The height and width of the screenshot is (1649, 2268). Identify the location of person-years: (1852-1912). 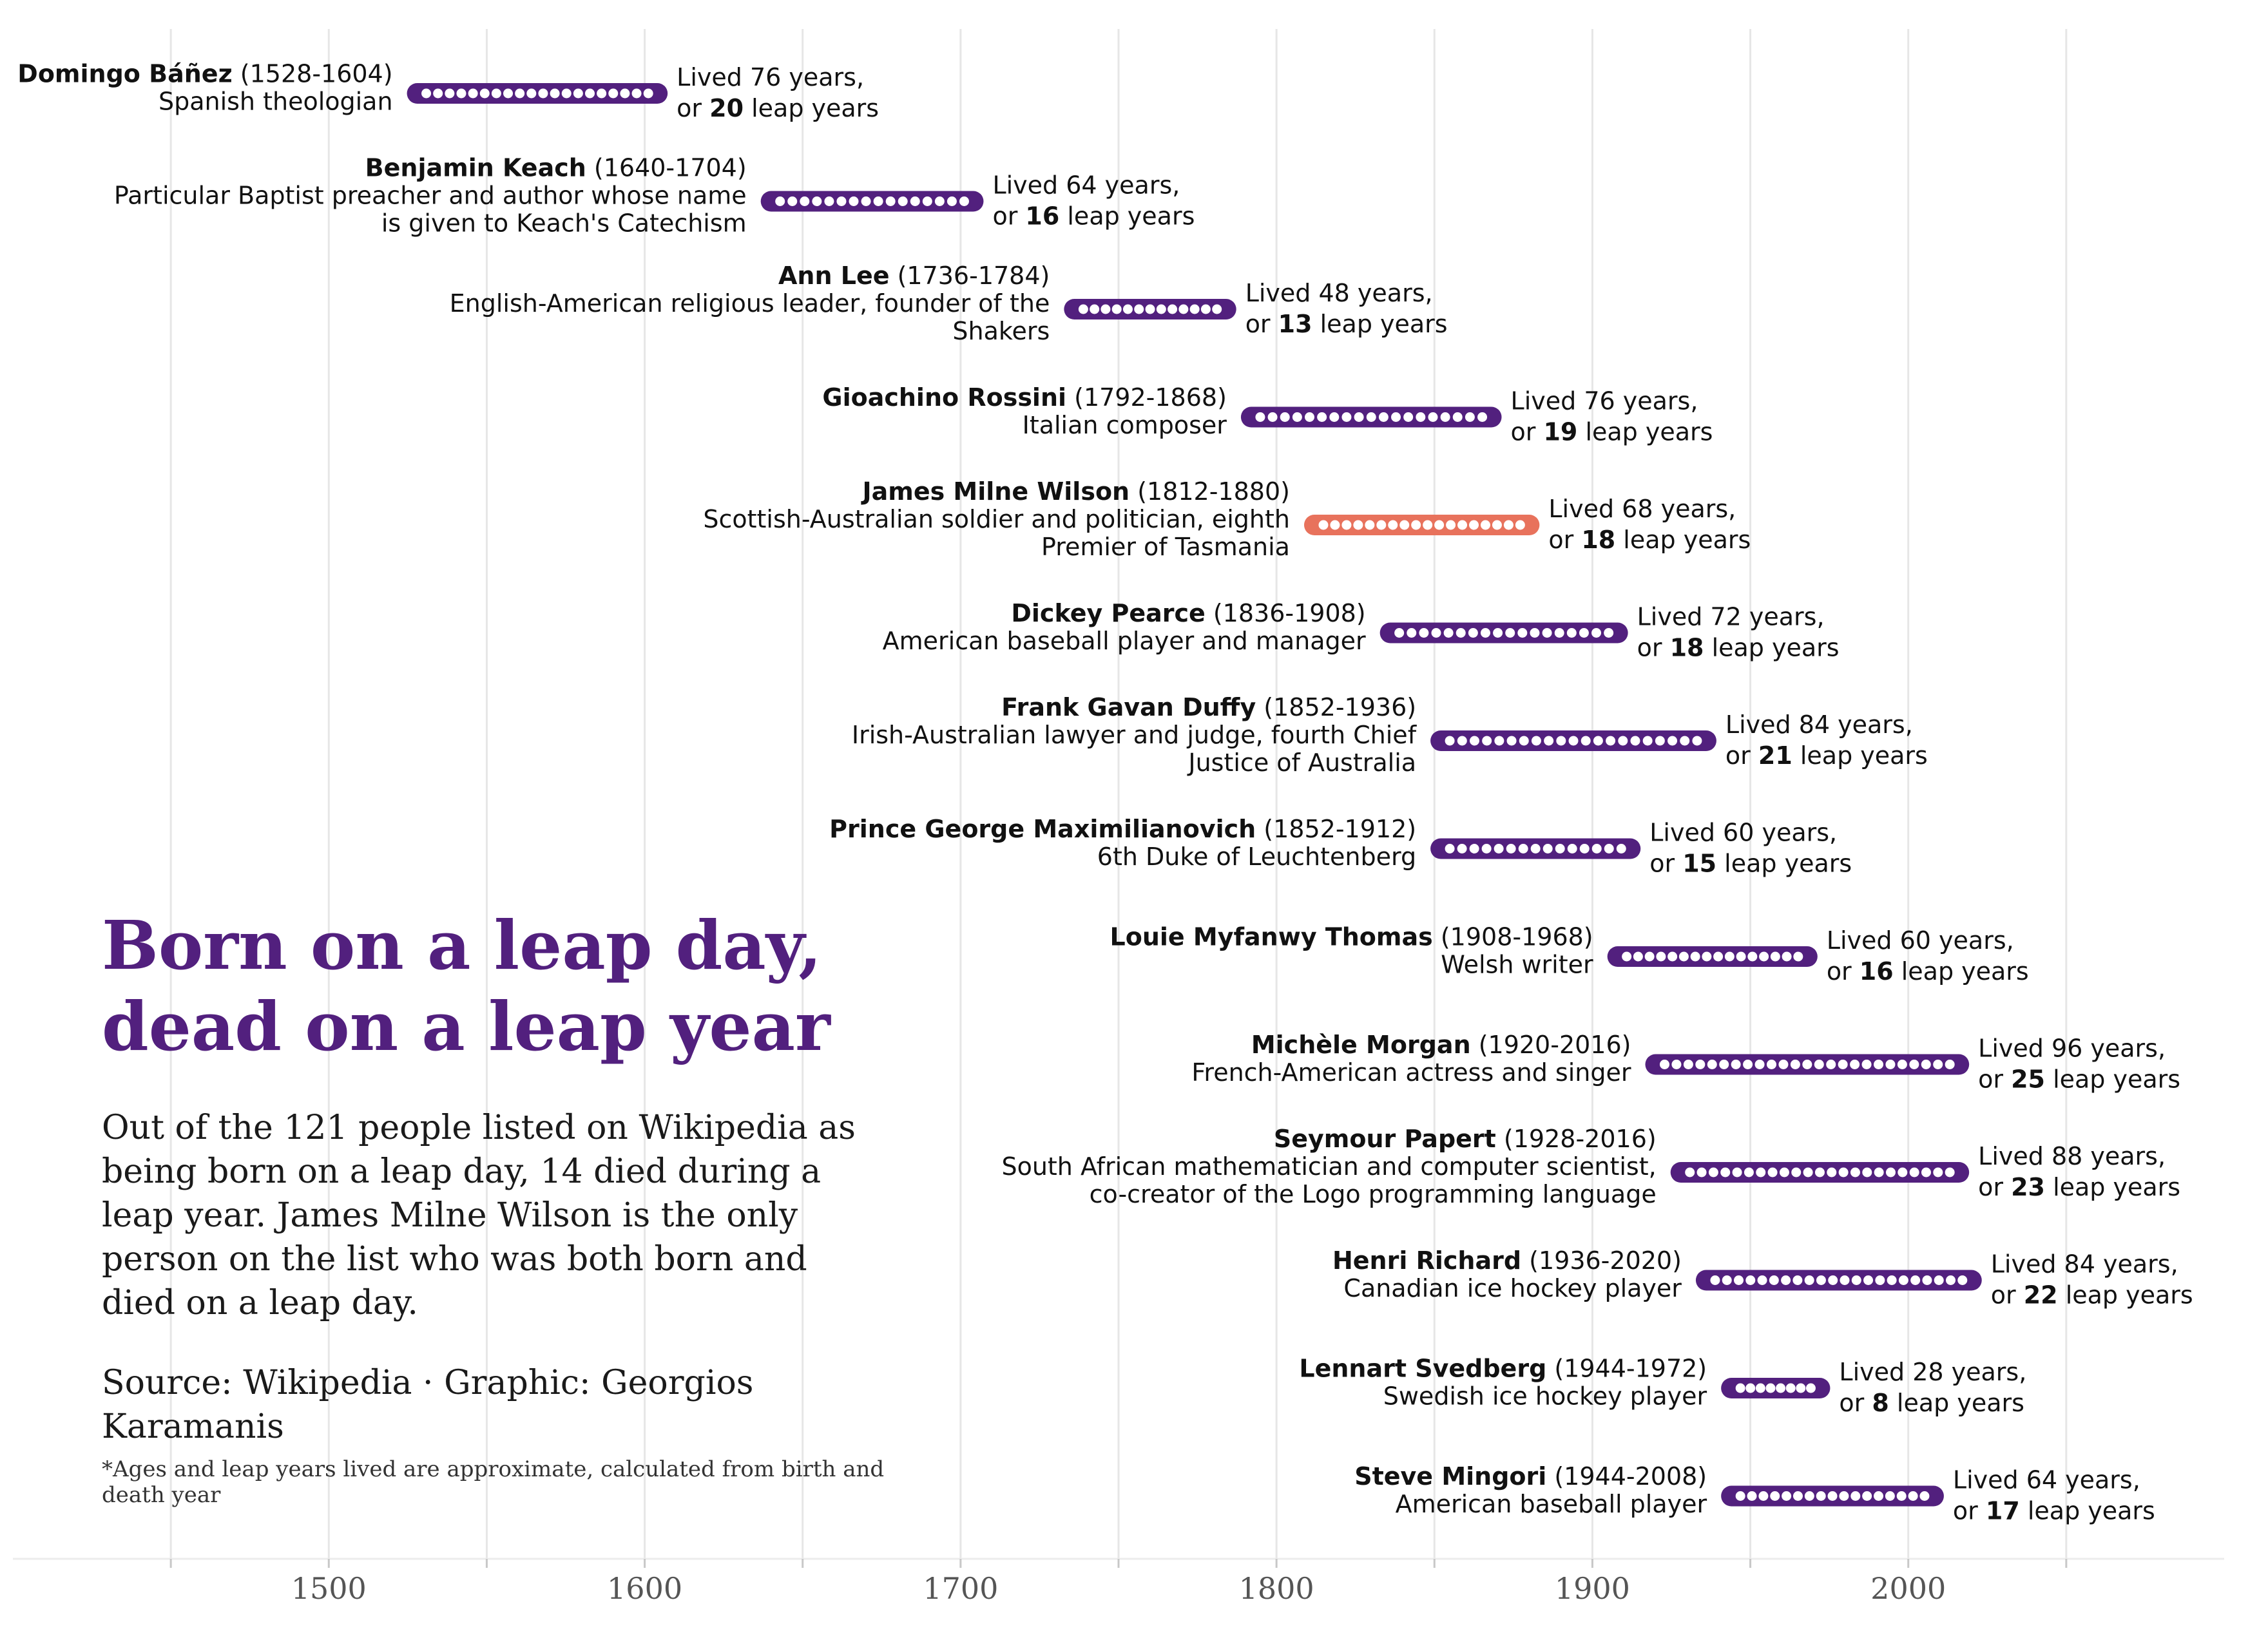
(1336, 829).